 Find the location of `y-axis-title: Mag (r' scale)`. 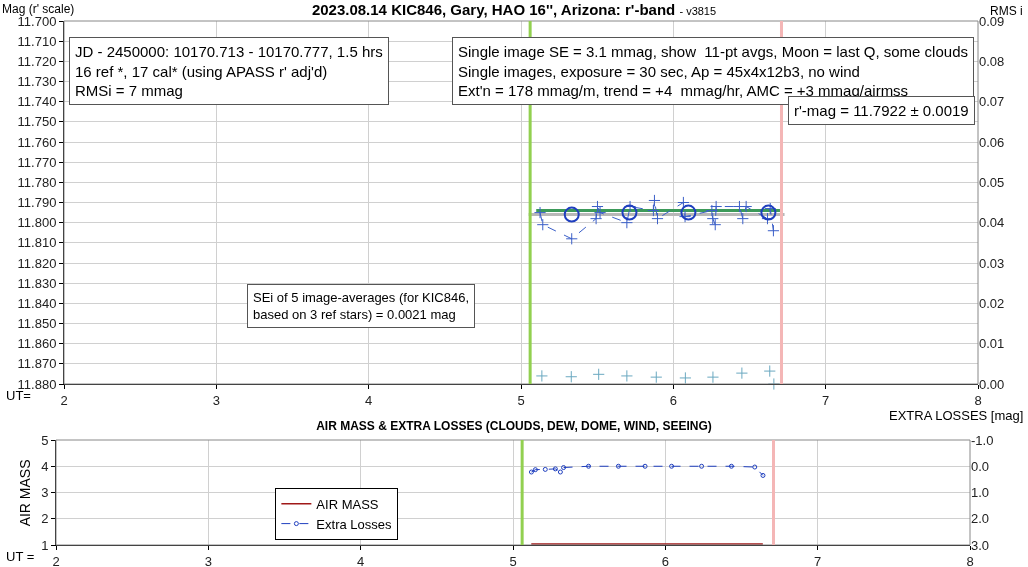

y-axis-title: Mag (r' scale) is located at coordinates (38, 9).